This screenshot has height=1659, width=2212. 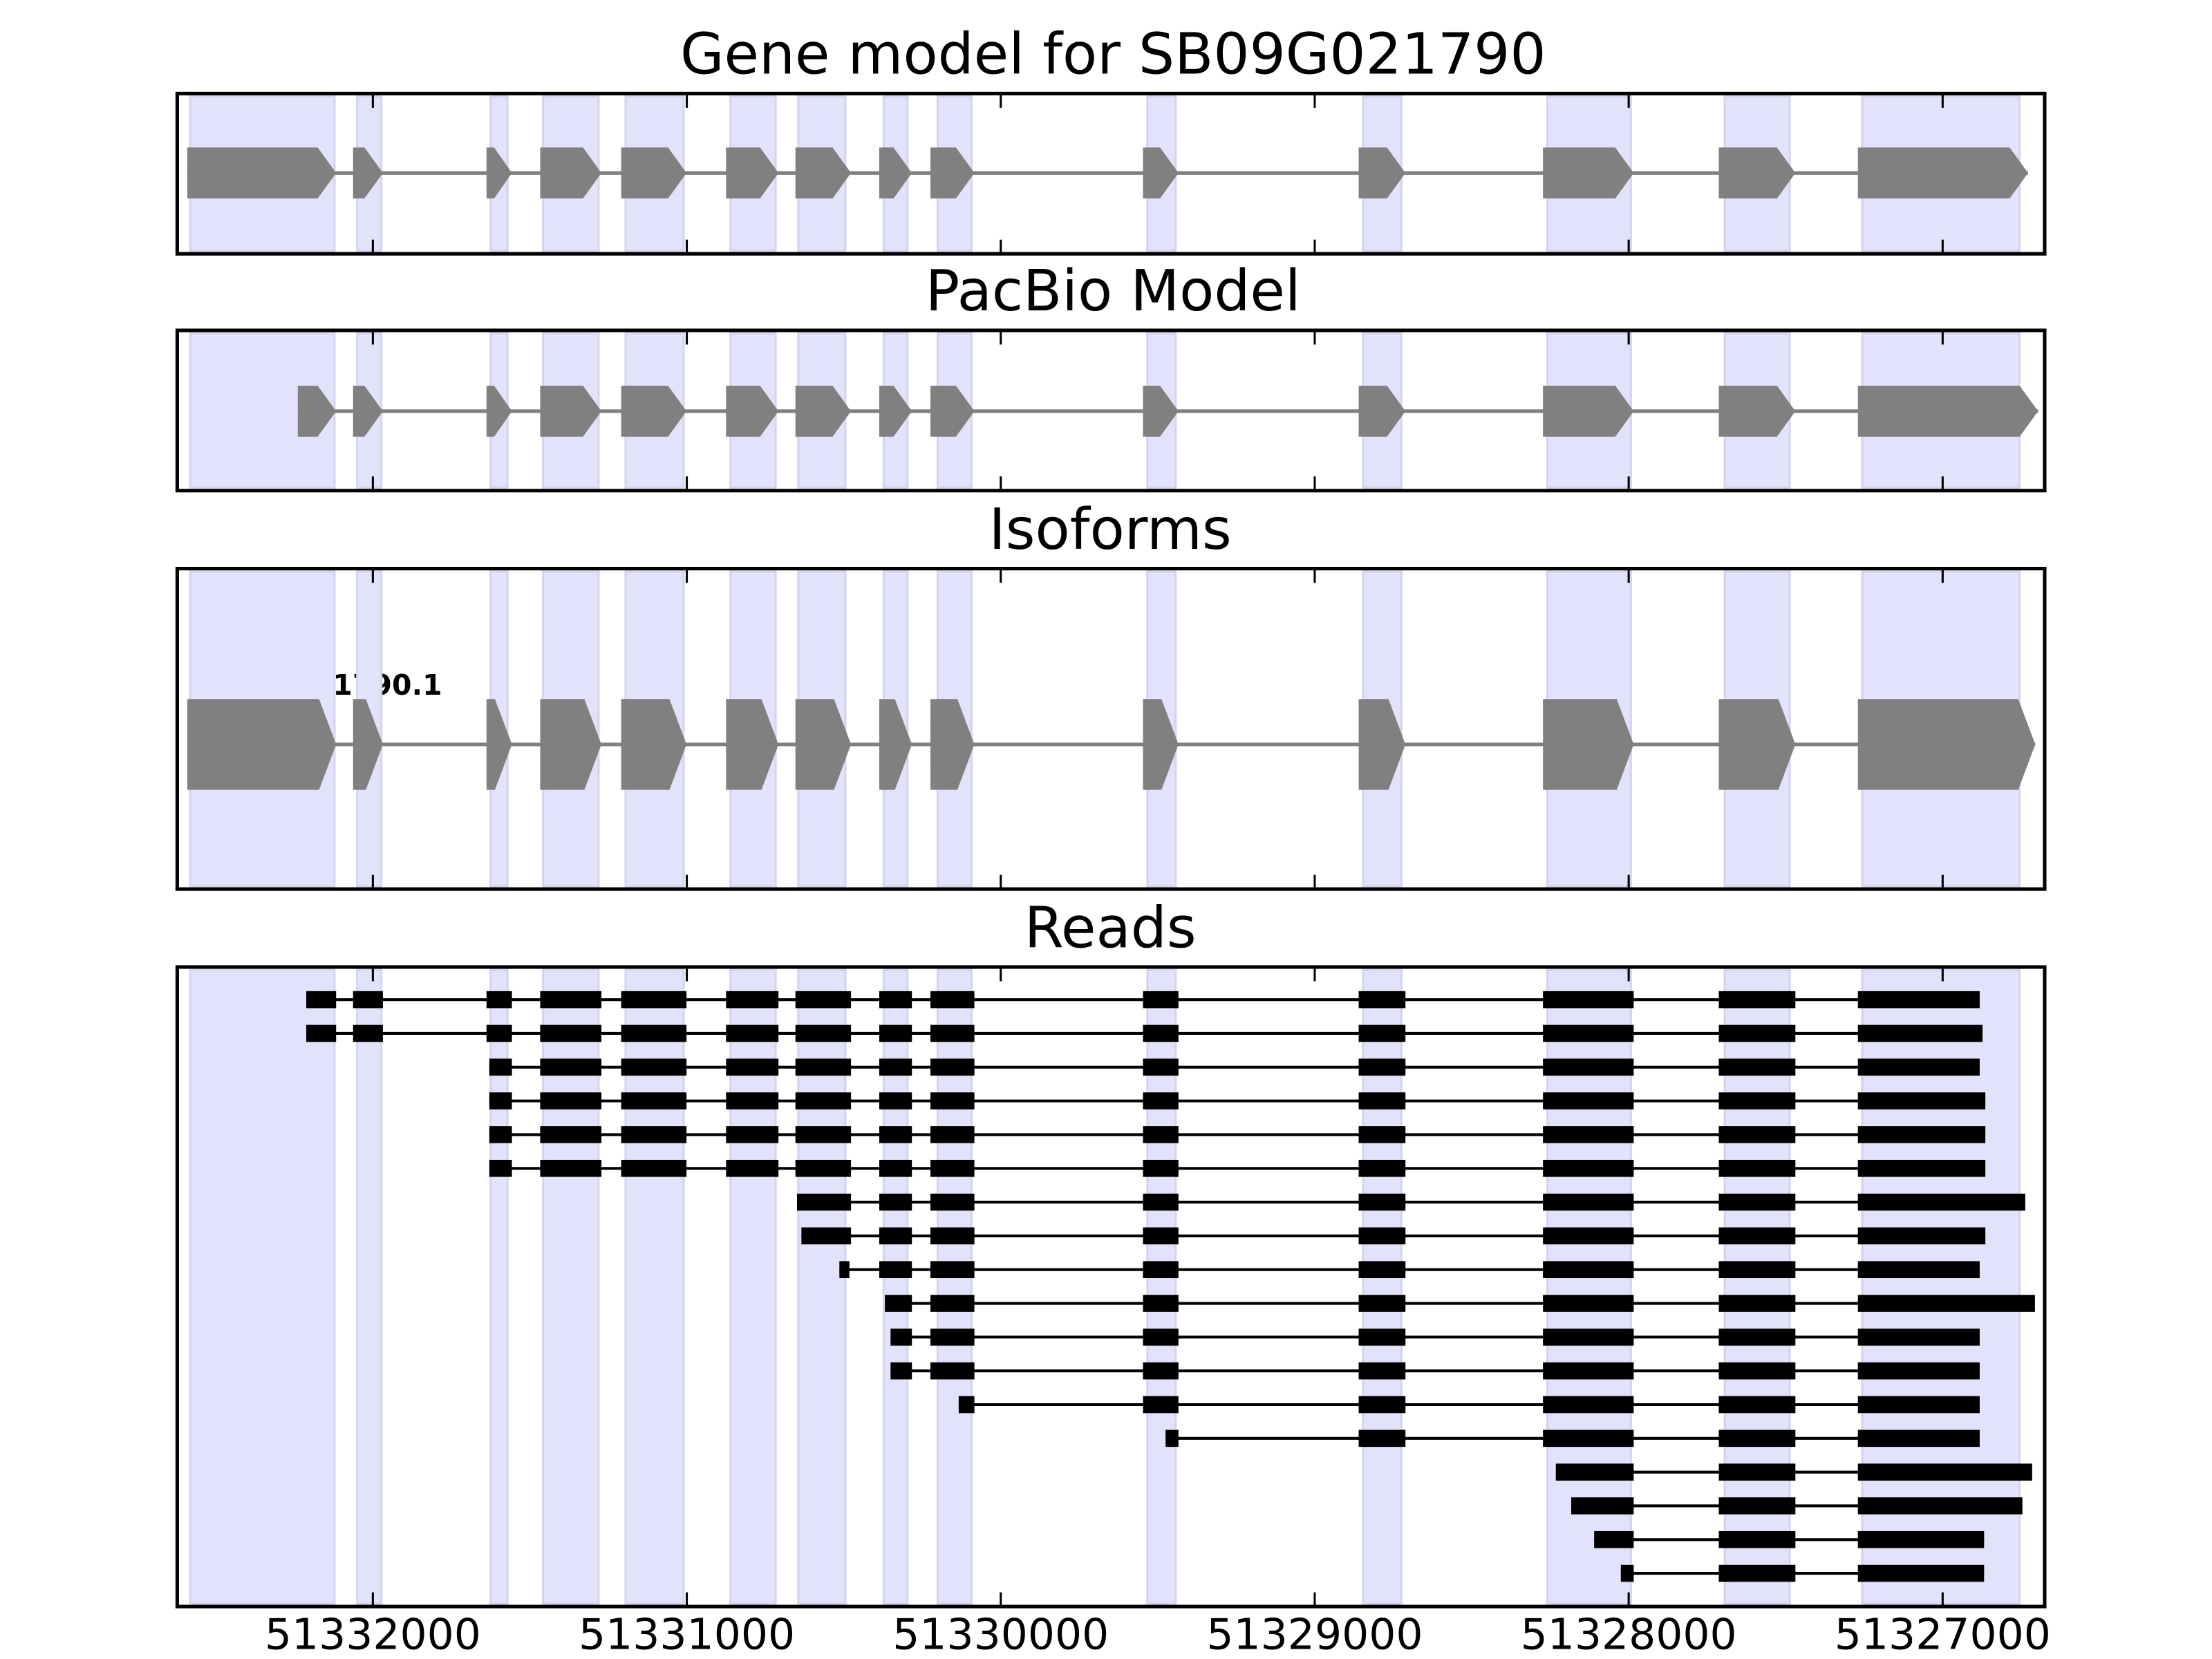 What do you see at coordinates (1113, 55) in the screenshot?
I see `panel-title-gene-model: Gene model for SB09G021790` at bounding box center [1113, 55].